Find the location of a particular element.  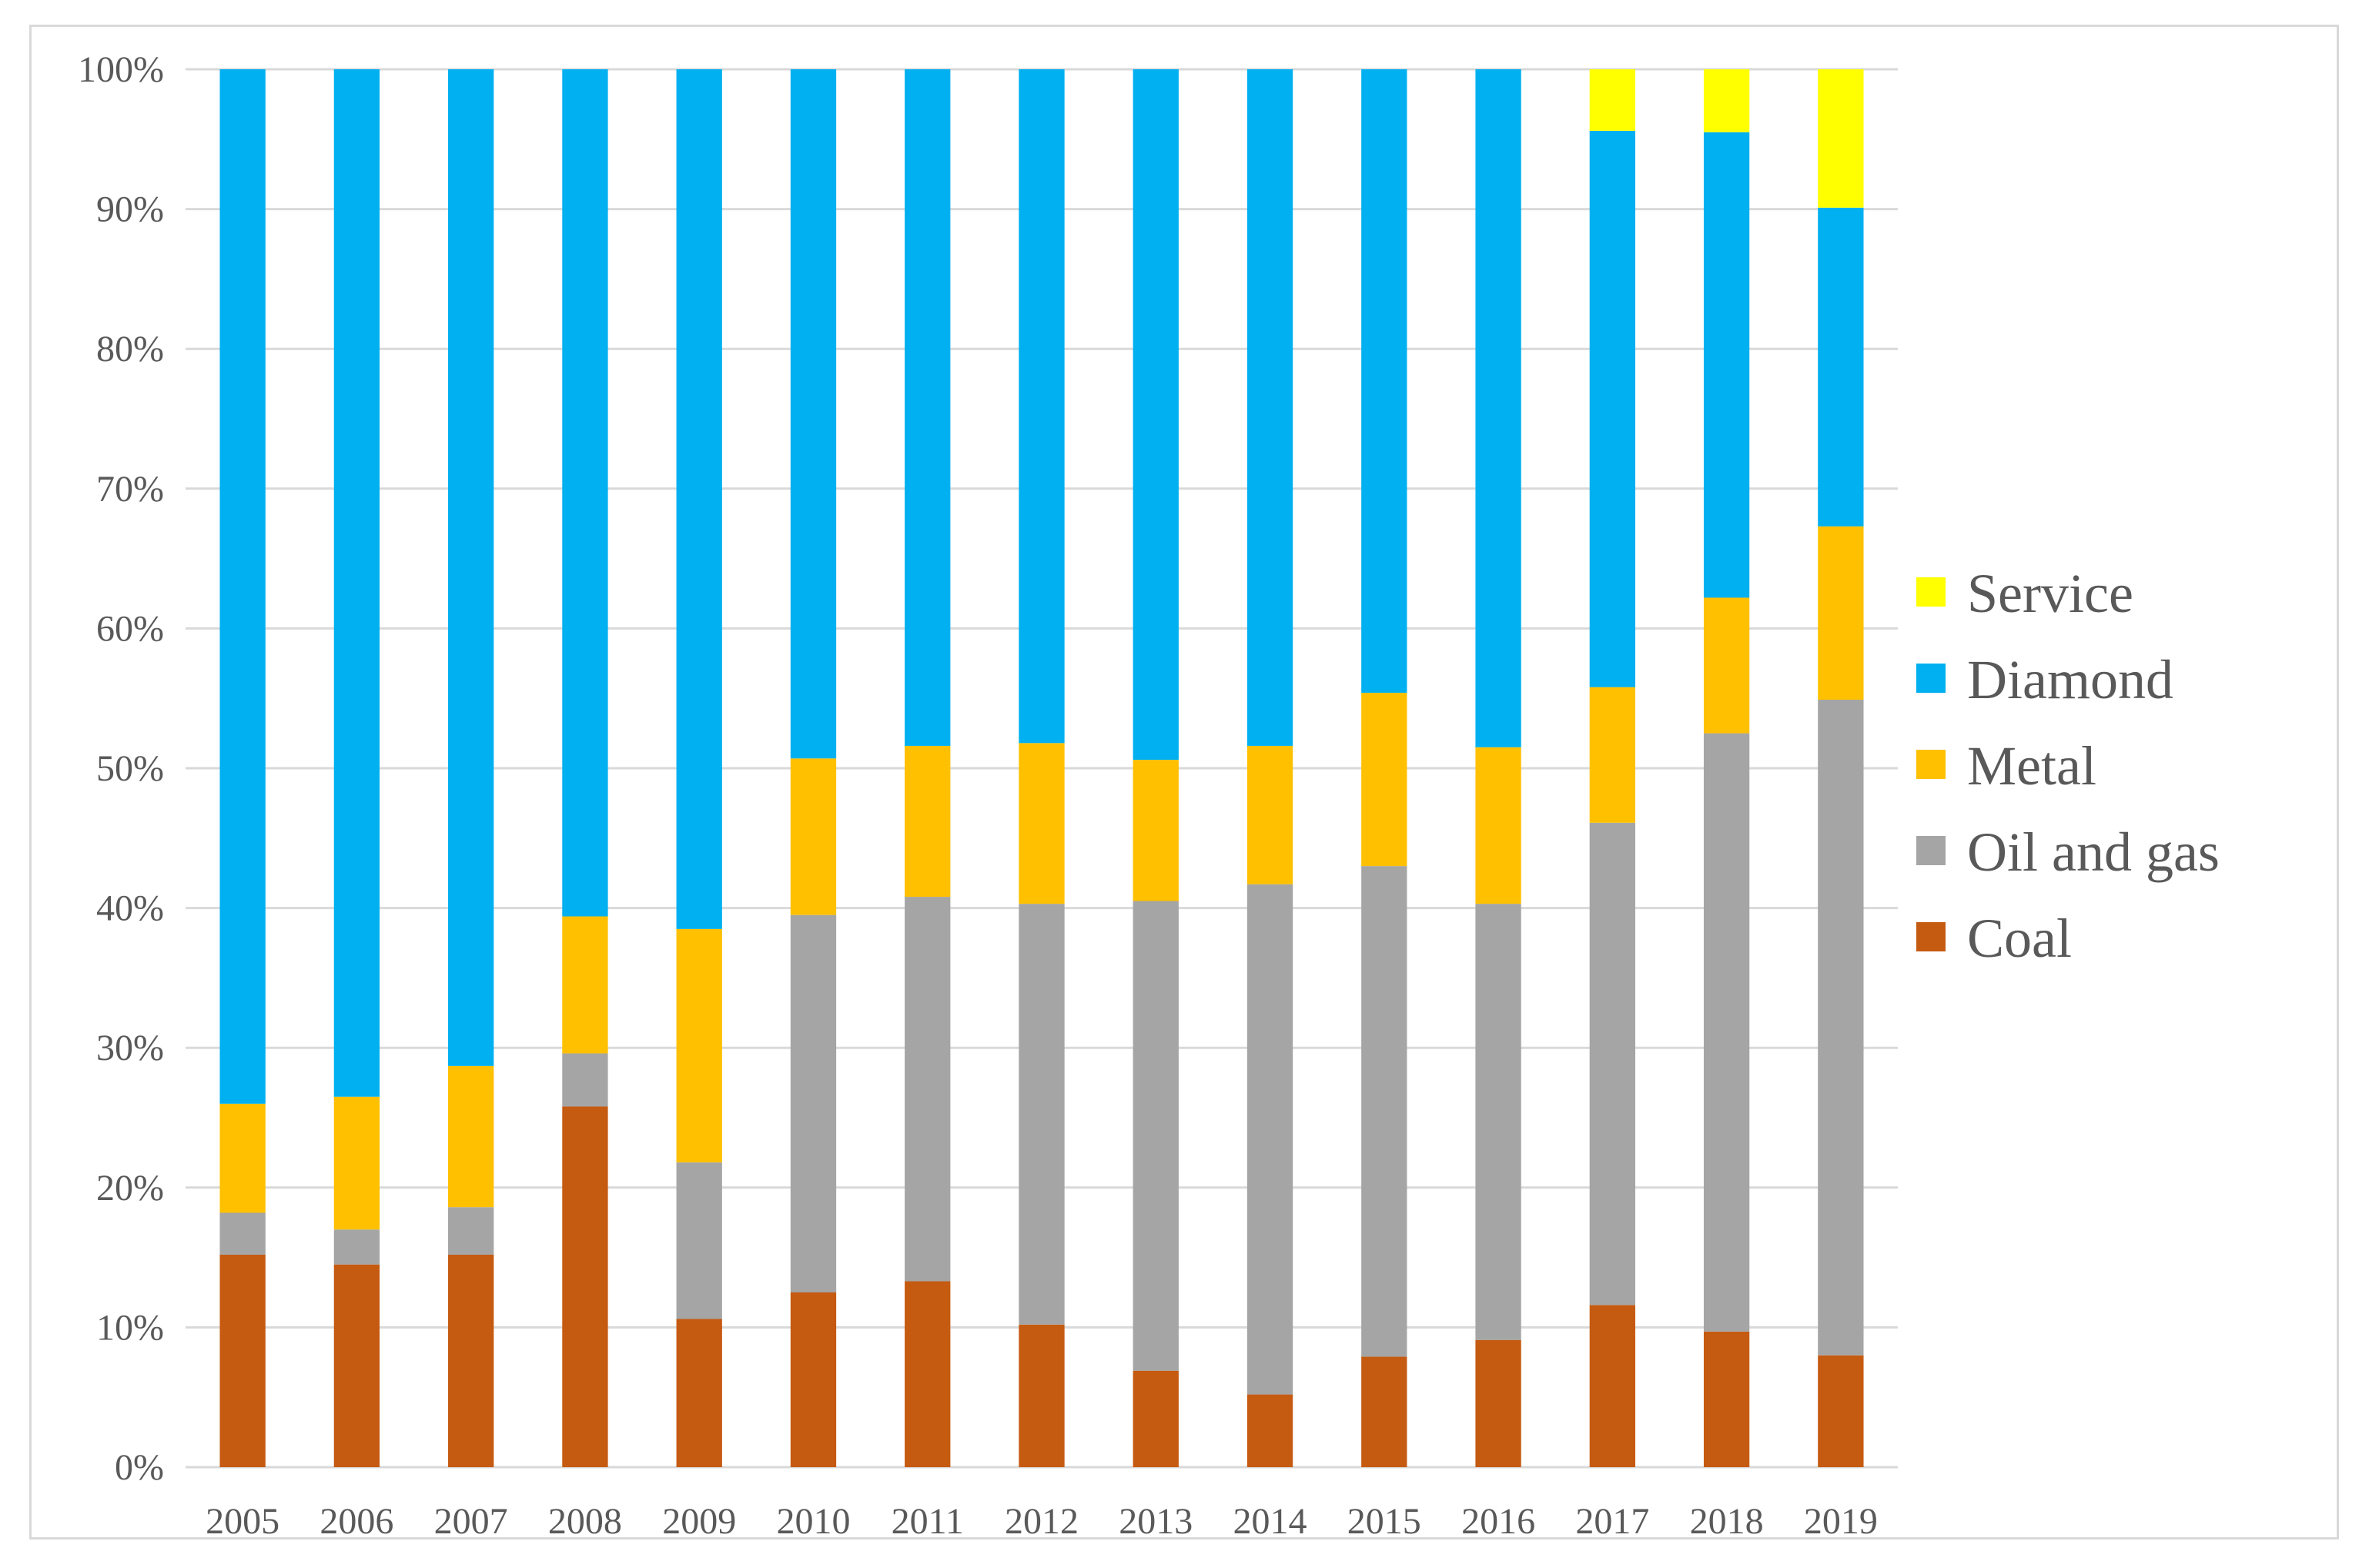

x-tick-label: 2005 is located at coordinates (242, 1521).